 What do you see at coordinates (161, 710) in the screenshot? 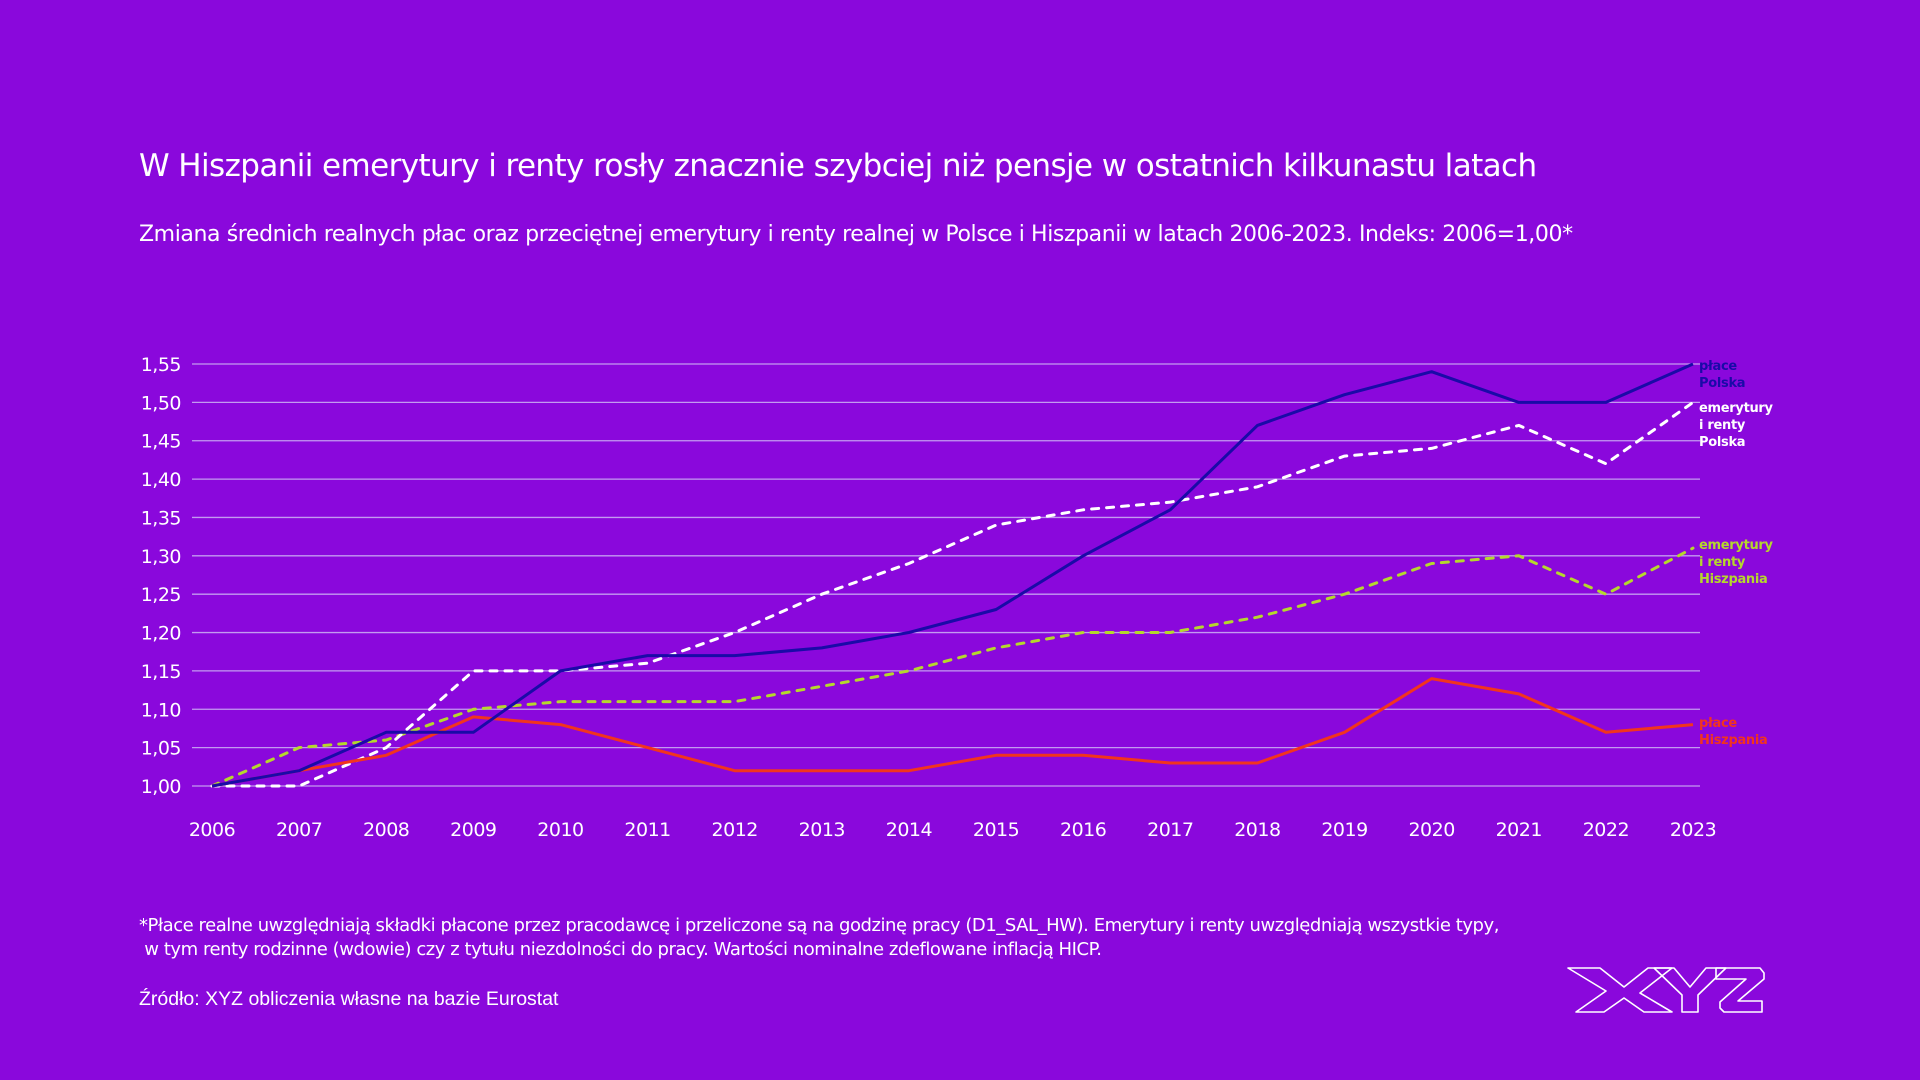
I see `y-tick-label: 1,10` at bounding box center [161, 710].